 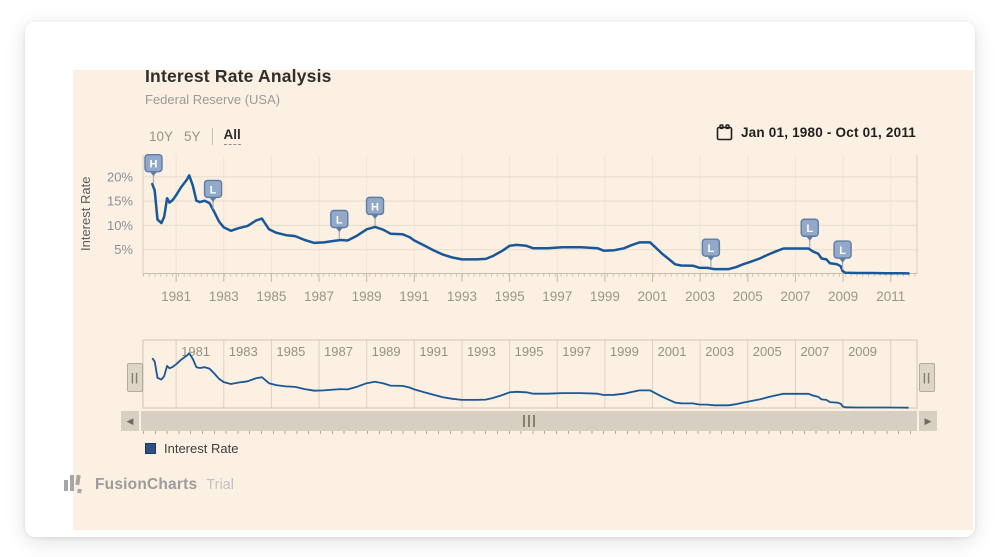 What do you see at coordinates (220, 484) in the screenshot?
I see `brand-suffix: Trial` at bounding box center [220, 484].